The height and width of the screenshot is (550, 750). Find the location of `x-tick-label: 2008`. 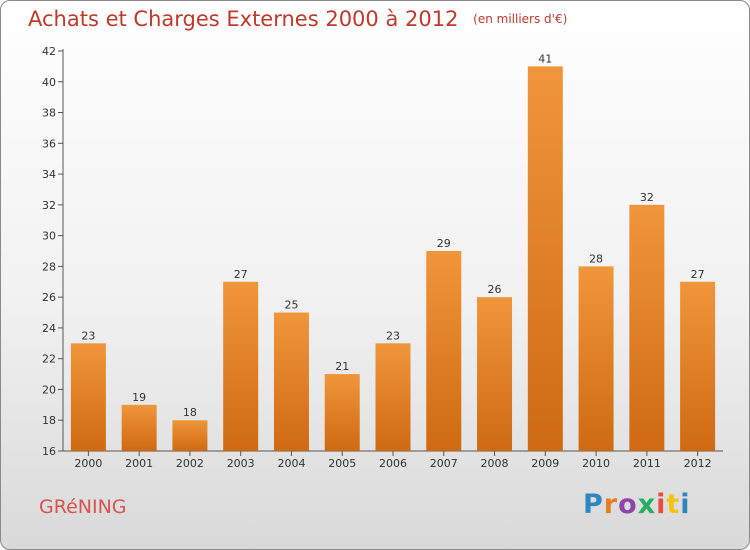

x-tick-label: 2008 is located at coordinates (495, 463).